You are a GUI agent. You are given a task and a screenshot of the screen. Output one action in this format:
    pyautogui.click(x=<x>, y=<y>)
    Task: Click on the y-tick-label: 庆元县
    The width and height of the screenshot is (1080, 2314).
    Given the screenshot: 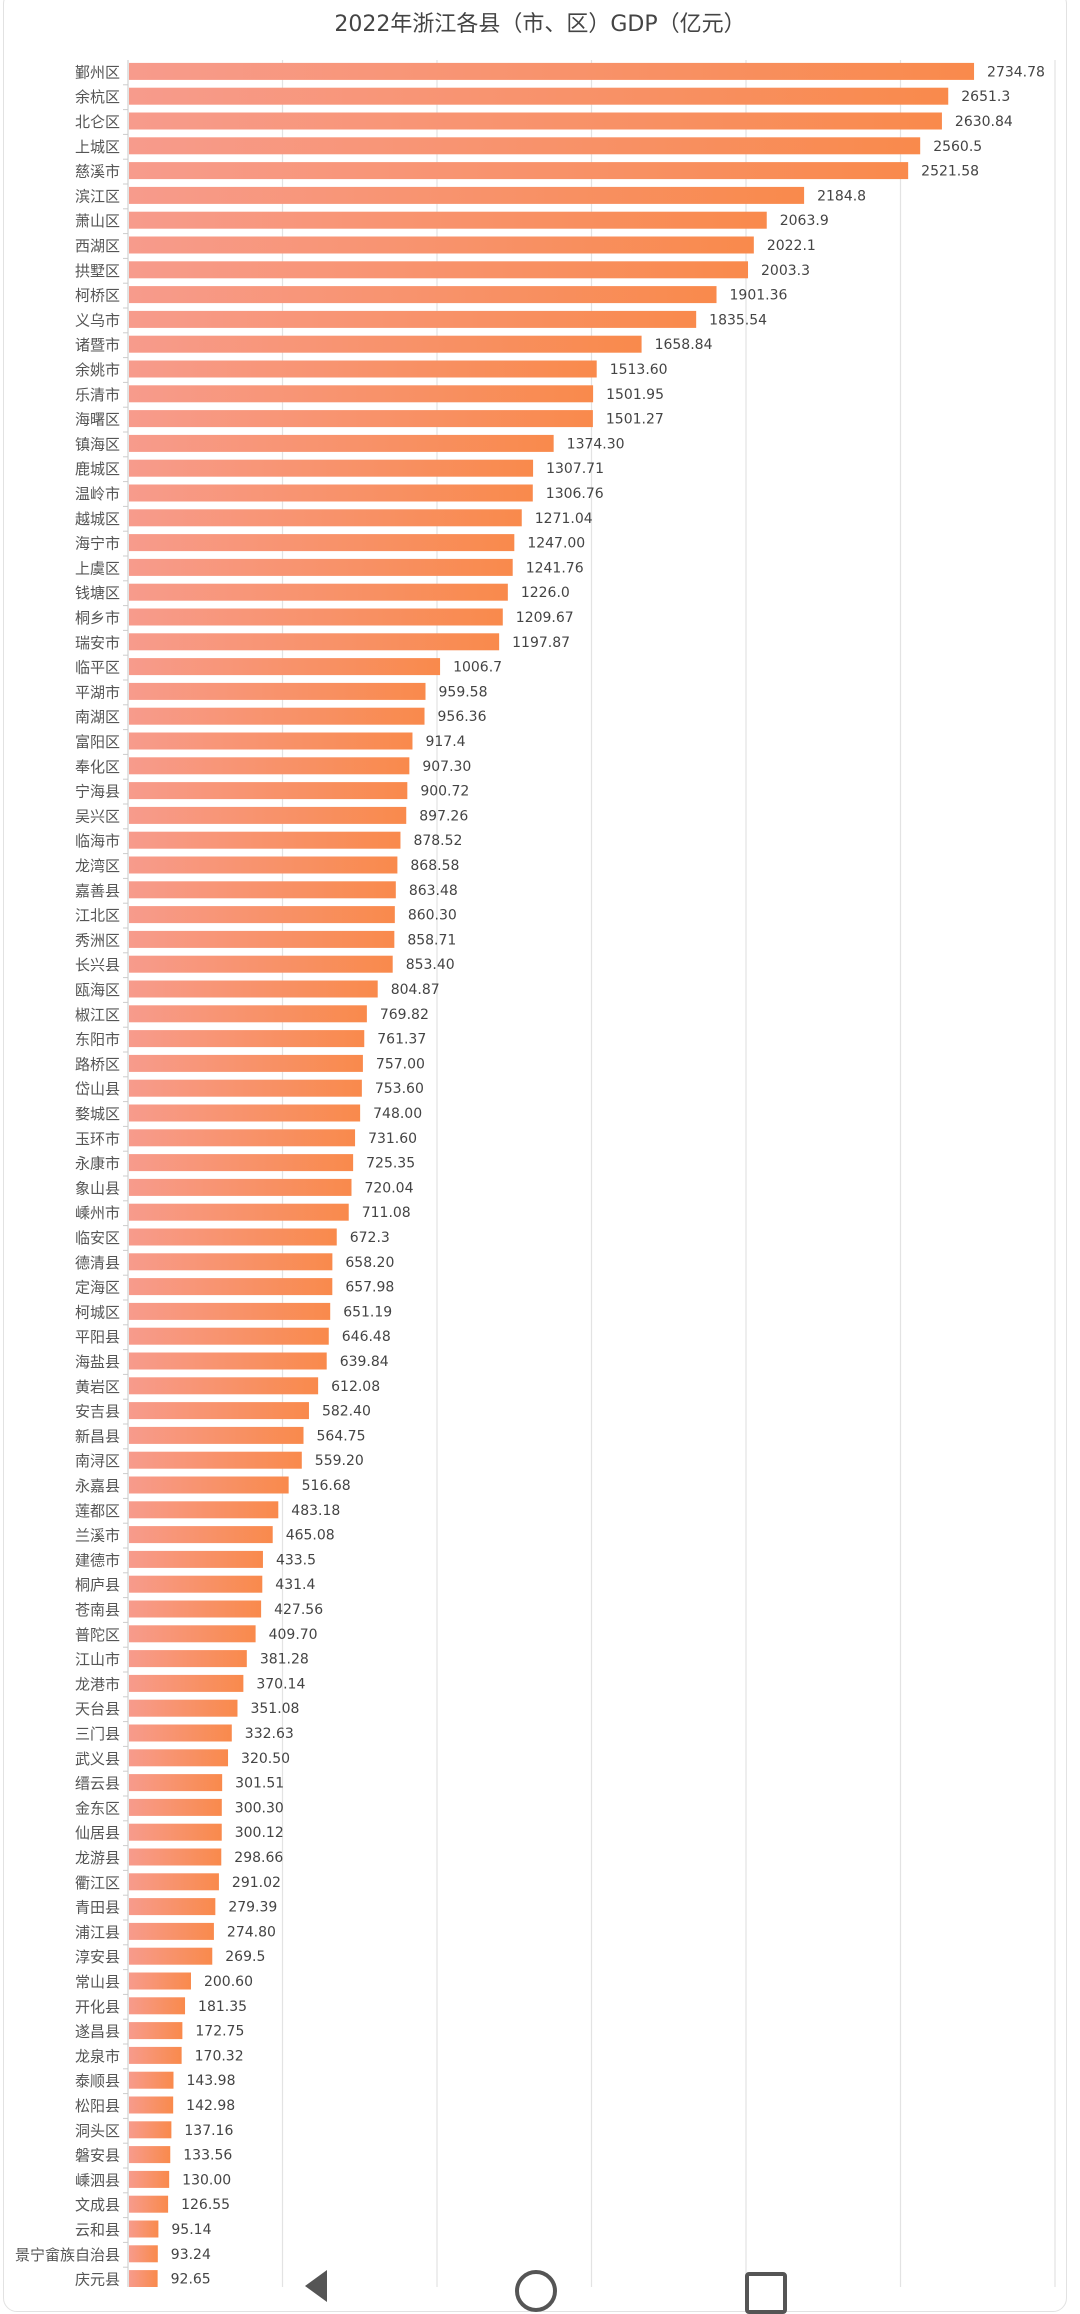 What is the action you would take?
    pyautogui.click(x=97, y=2279)
    